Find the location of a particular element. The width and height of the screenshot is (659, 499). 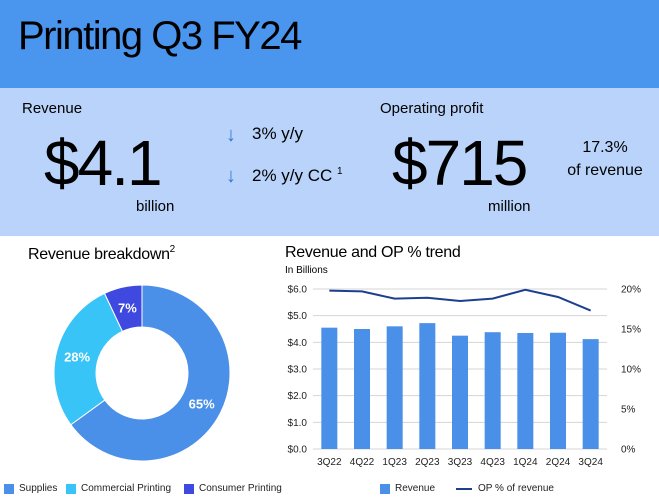

y-tick-label-right: 10% is located at coordinates (631, 370).